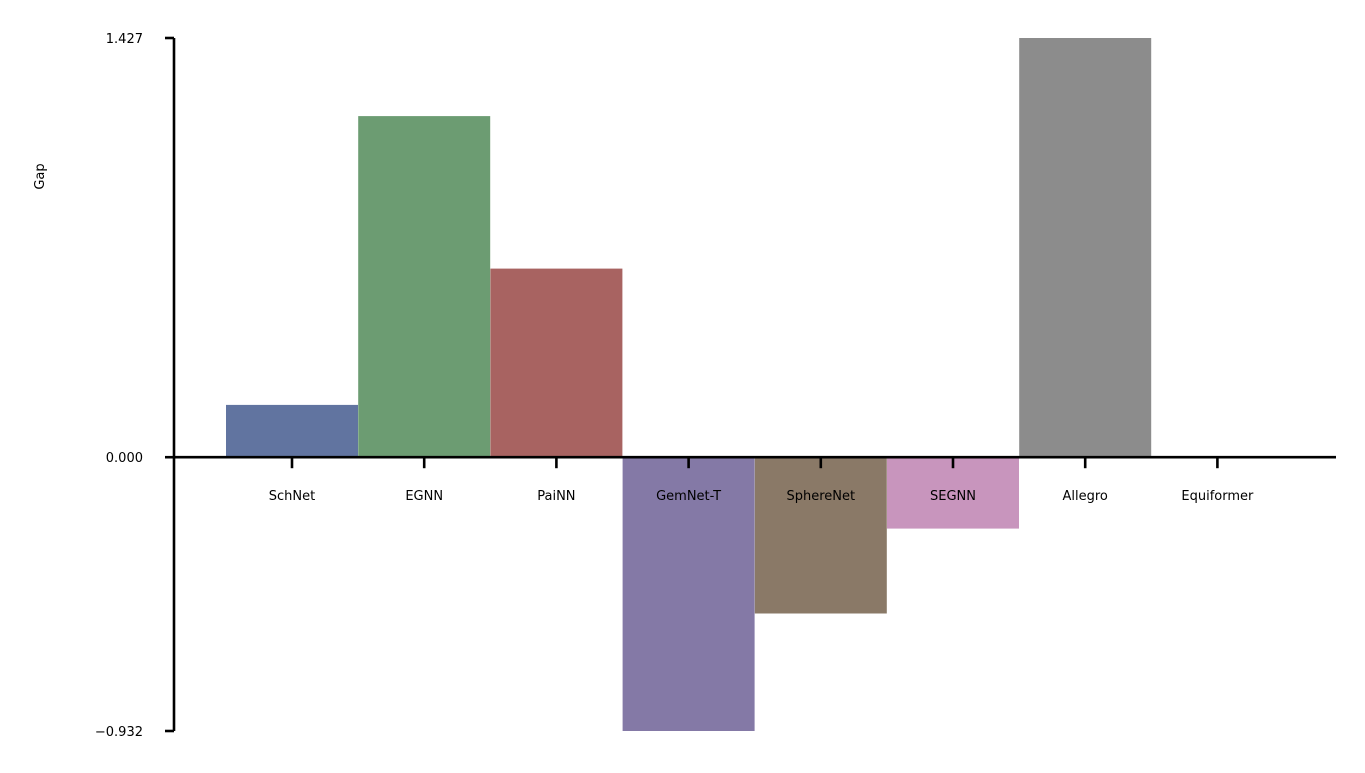  I want to click on bar-egnn, so click(424, 287).